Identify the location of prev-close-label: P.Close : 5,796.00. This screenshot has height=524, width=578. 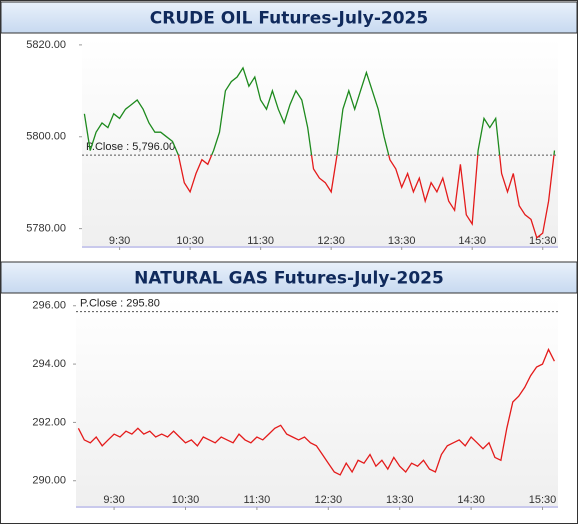
(130, 147).